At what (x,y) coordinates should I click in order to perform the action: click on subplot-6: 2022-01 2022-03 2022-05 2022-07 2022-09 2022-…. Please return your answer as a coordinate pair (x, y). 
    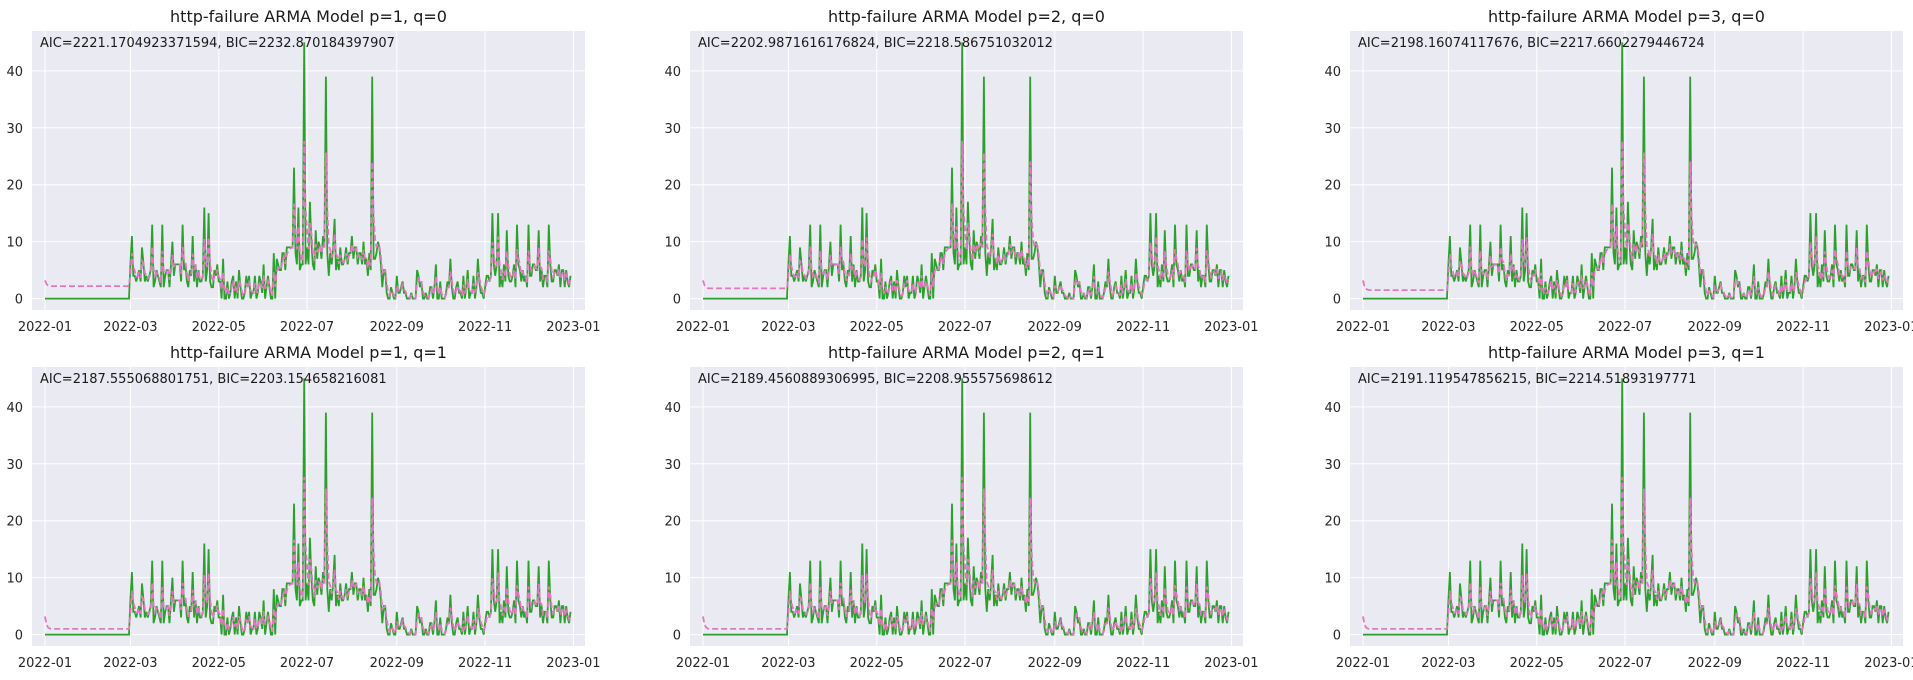
    Looking at the image, I should click on (1618, 507).